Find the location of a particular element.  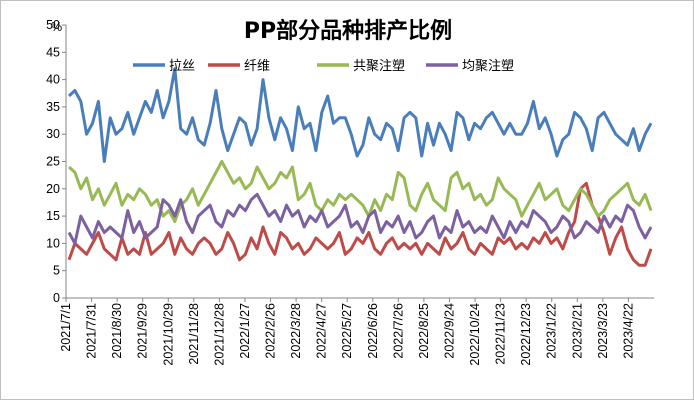

y-tick-label: 40 is located at coordinates (53, 80).